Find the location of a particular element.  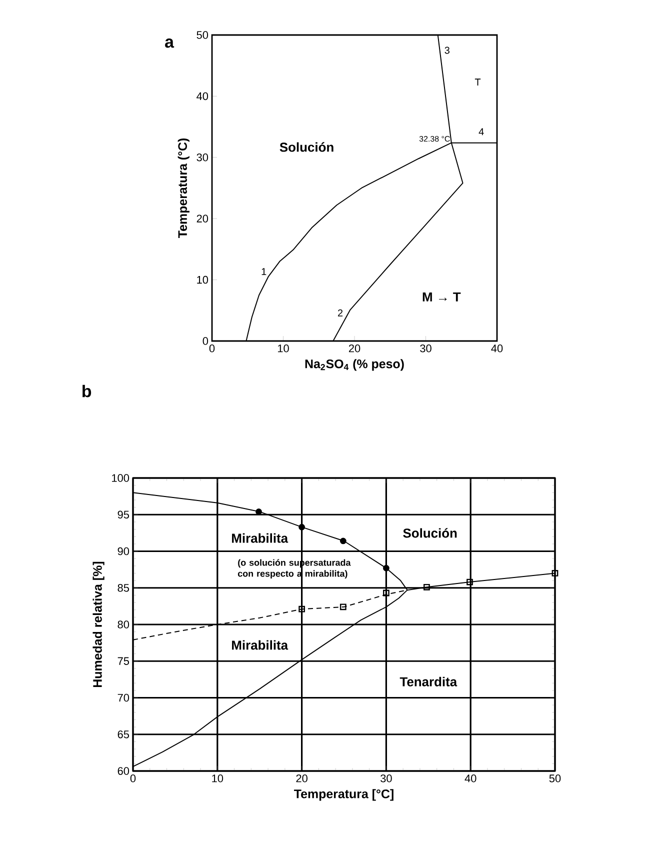

y-tick-label: 75 is located at coordinates (124, 661).